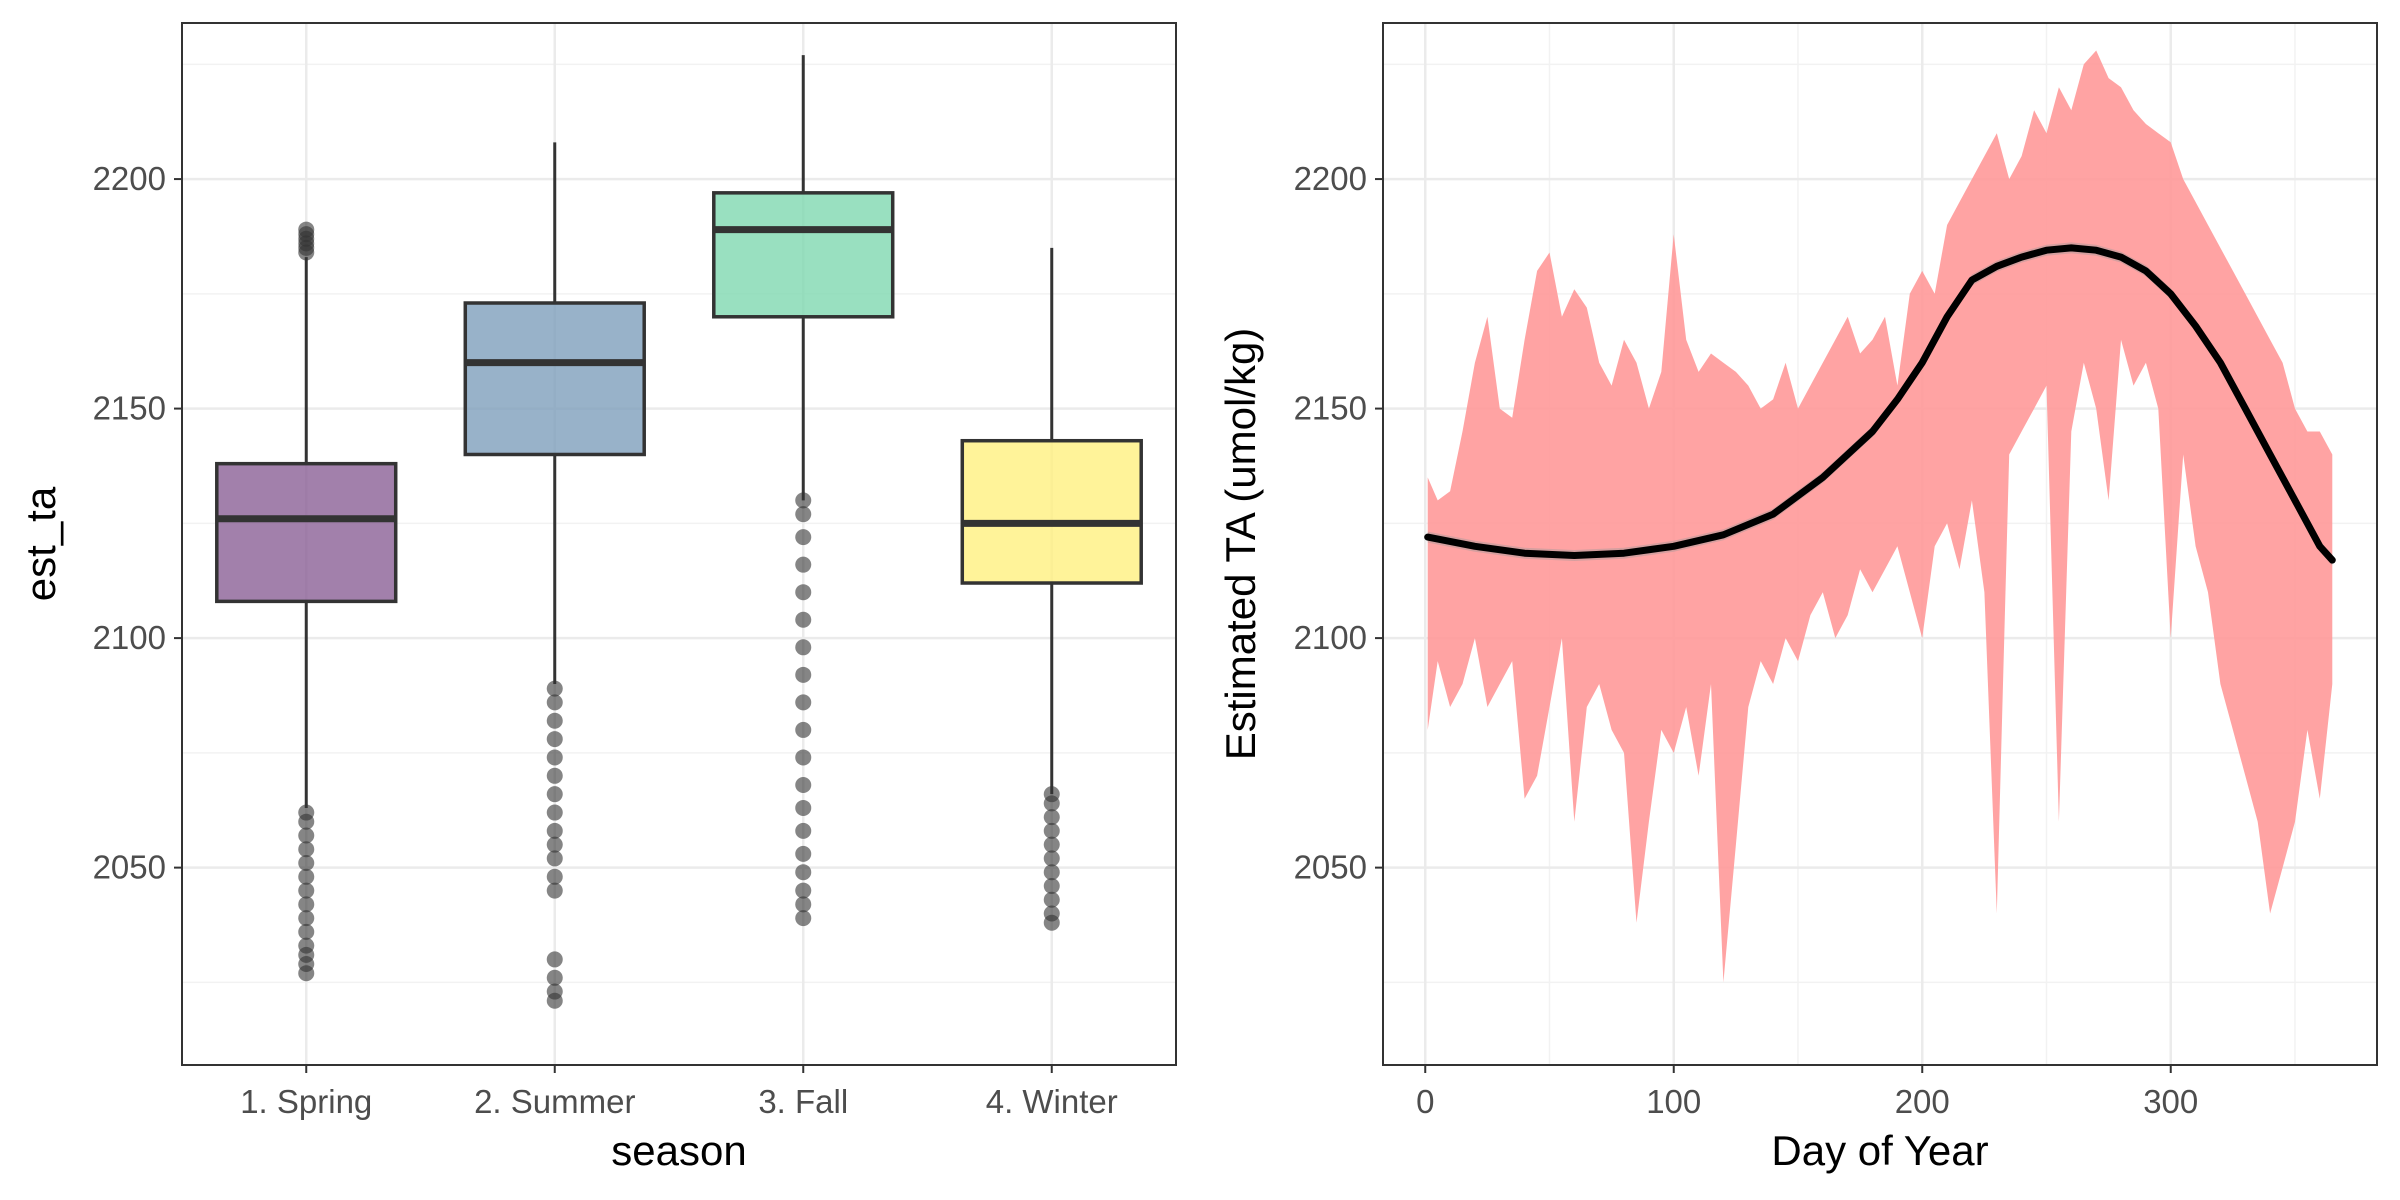 This screenshot has height=1200, width=2400. Describe the element at coordinates (1425, 1101) in the screenshot. I see `timeseries-x-tick-label: 0` at that location.